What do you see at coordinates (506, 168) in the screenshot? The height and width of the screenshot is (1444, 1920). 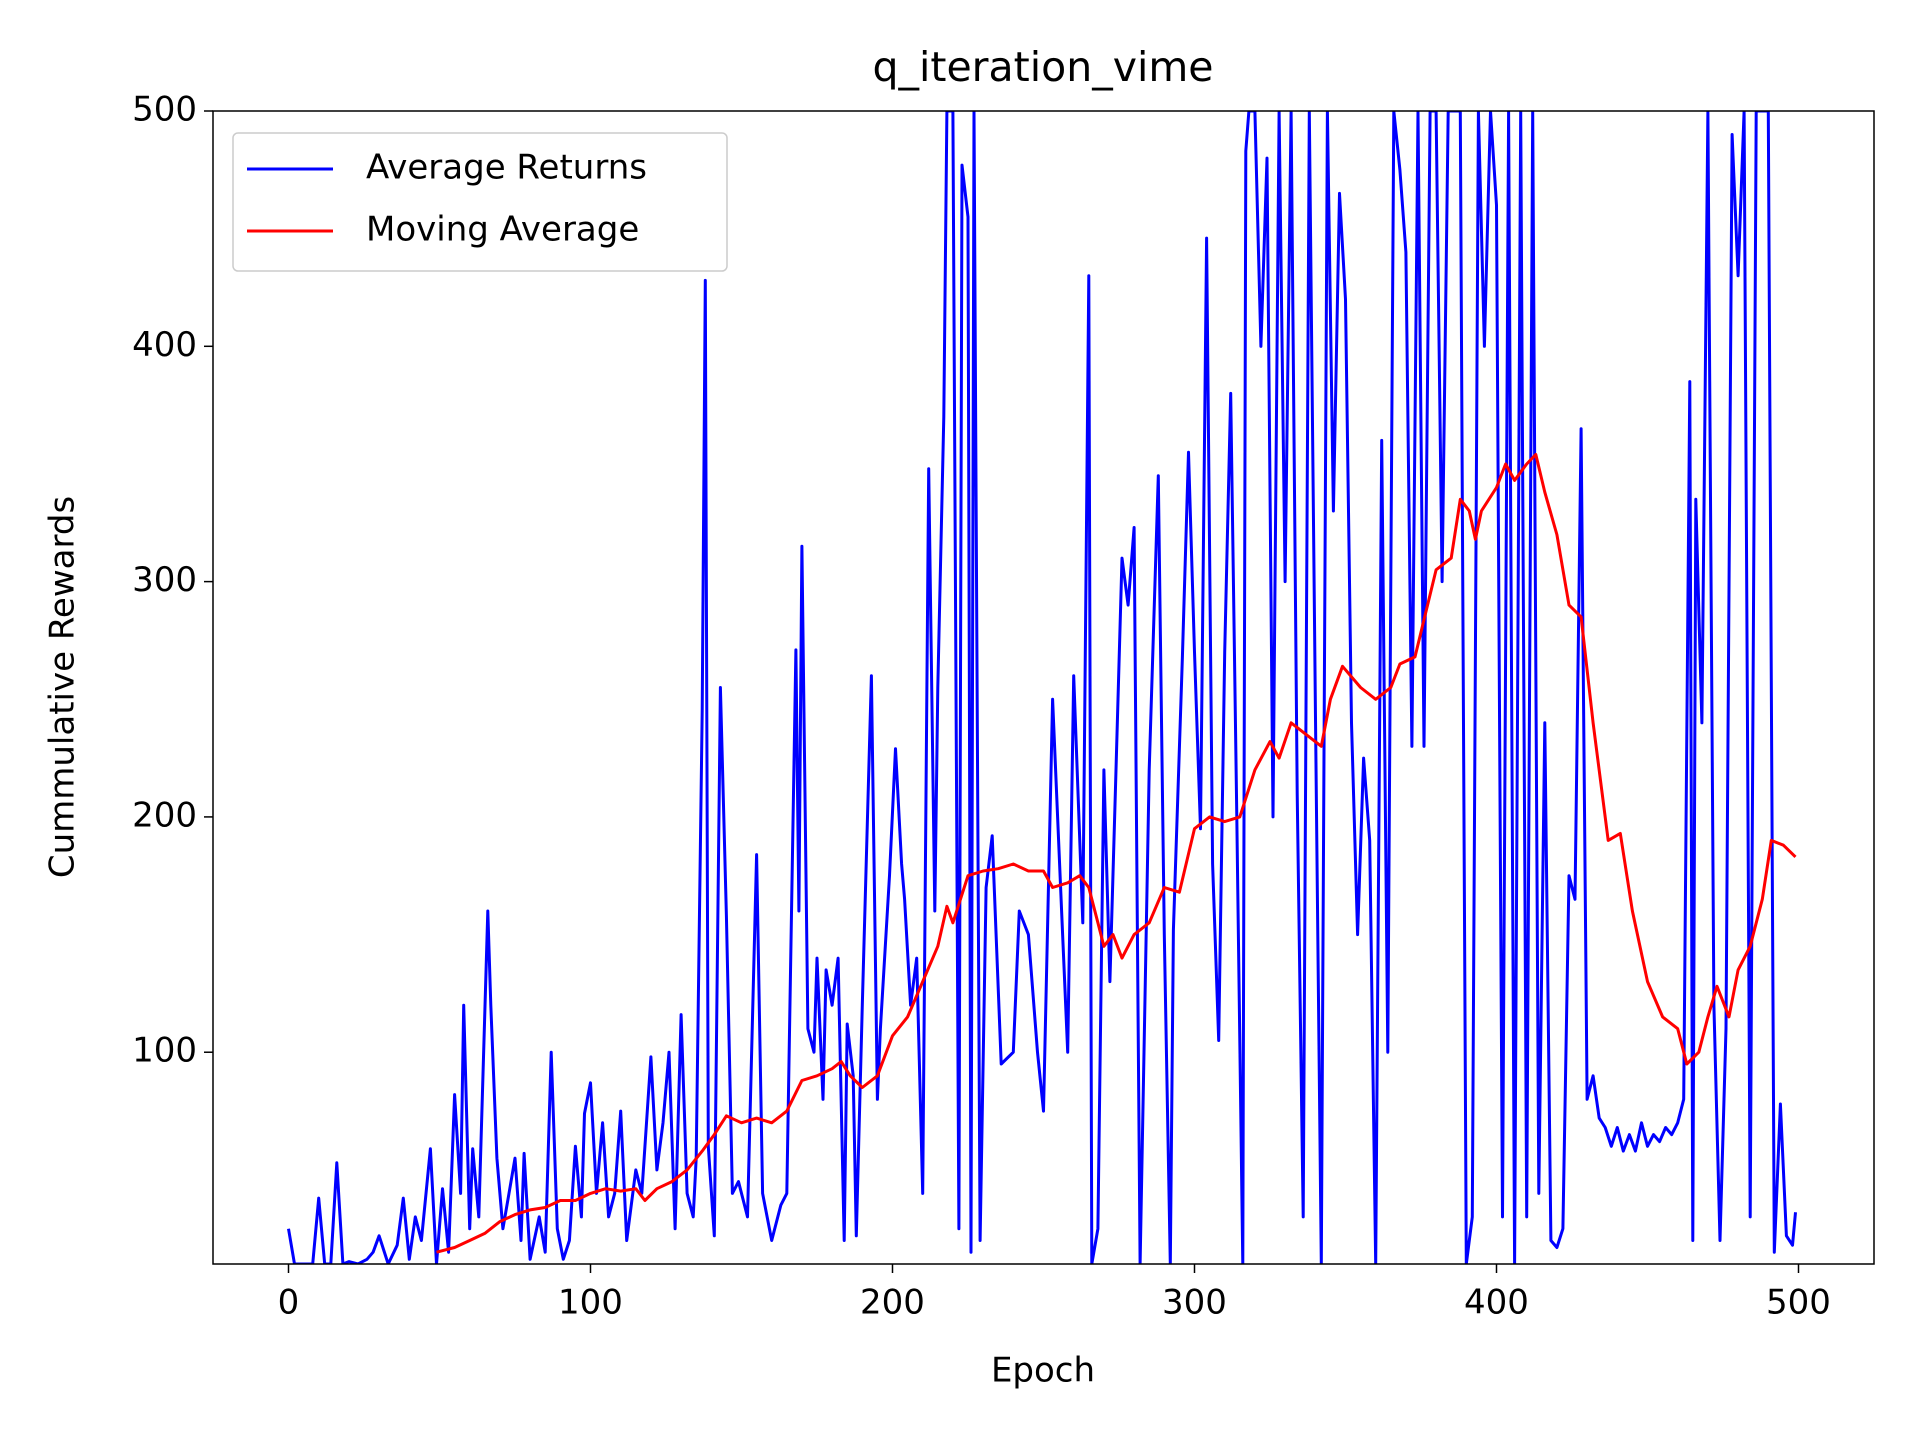 I see `legend-label: Average Returns` at bounding box center [506, 168].